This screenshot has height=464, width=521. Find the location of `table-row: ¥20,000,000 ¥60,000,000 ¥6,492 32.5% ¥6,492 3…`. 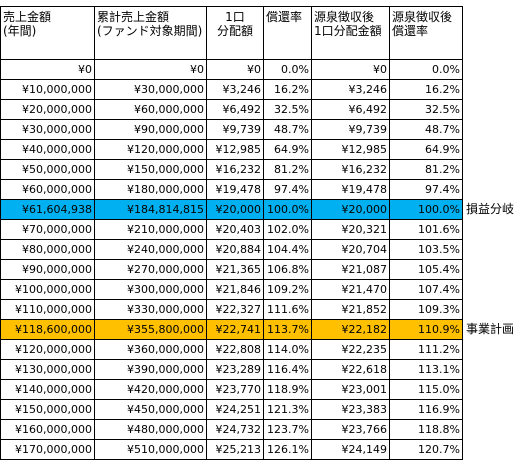

table-row: ¥20,000,000 ¥60,000,000 ¥6,492 32.5% ¥6,492 3… is located at coordinates (258, 109).